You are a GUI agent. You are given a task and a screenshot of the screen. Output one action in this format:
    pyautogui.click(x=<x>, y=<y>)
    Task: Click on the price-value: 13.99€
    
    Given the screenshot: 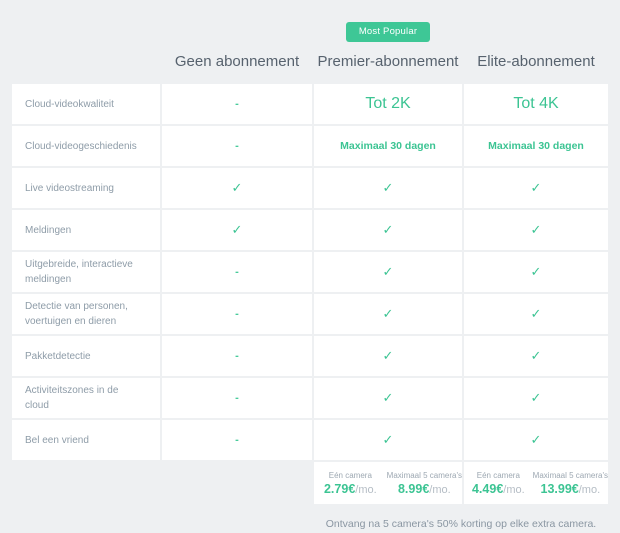 What is the action you would take?
    pyautogui.click(x=559, y=488)
    